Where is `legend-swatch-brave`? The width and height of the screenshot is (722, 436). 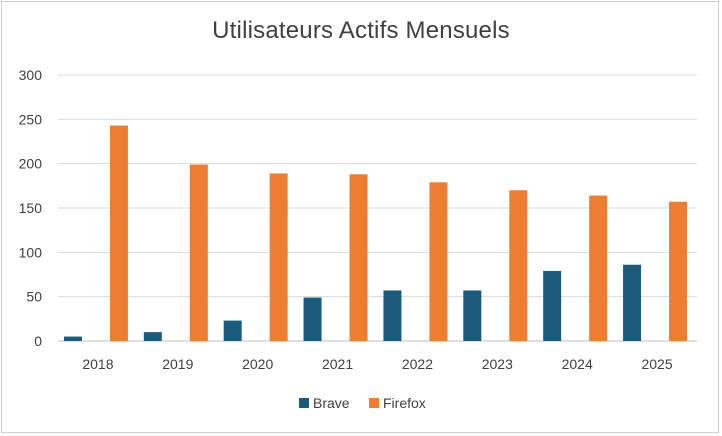 legend-swatch-brave is located at coordinates (304, 403).